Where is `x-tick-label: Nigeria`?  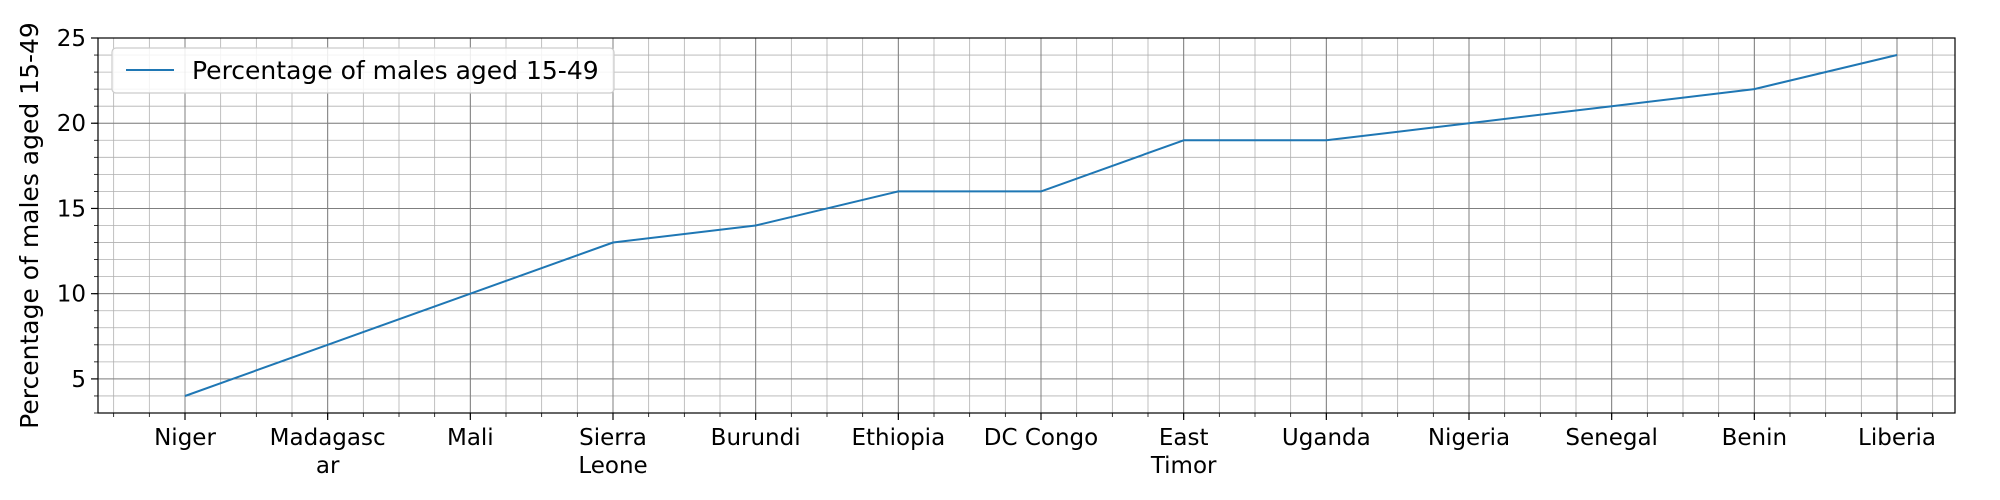 x-tick-label: Nigeria is located at coordinates (1469, 438).